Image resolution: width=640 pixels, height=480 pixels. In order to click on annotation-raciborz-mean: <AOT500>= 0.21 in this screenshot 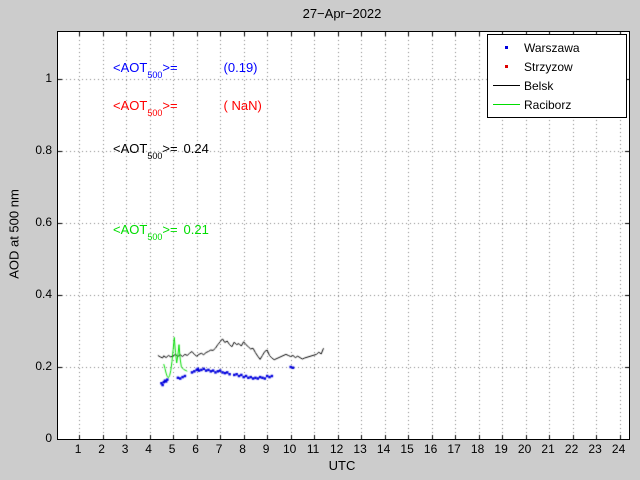, I will do `click(161, 232)`.